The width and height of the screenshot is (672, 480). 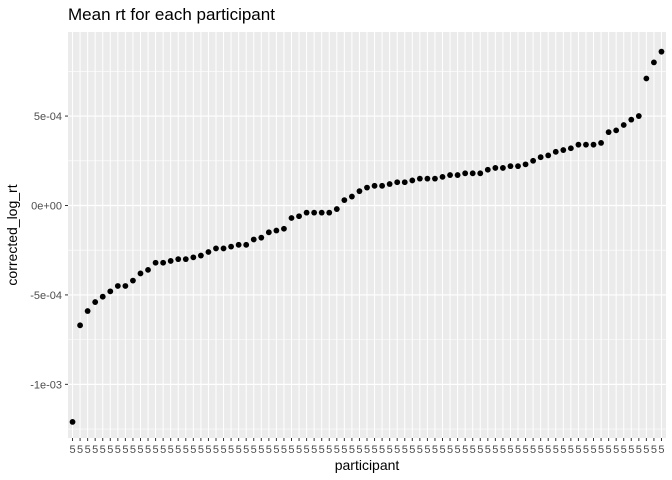 What do you see at coordinates (171, 14) in the screenshot?
I see `chart-title: Mean rt for each participant` at bounding box center [171, 14].